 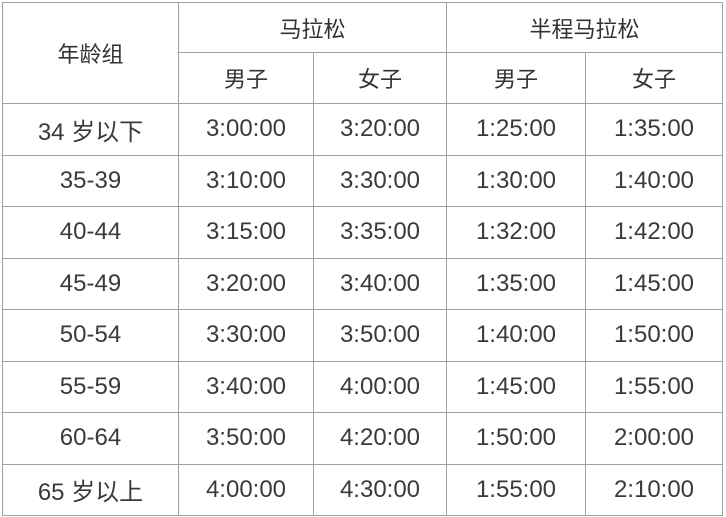 What do you see at coordinates (516, 180) in the screenshot?
I see `half-male-cell: 1:30:00` at bounding box center [516, 180].